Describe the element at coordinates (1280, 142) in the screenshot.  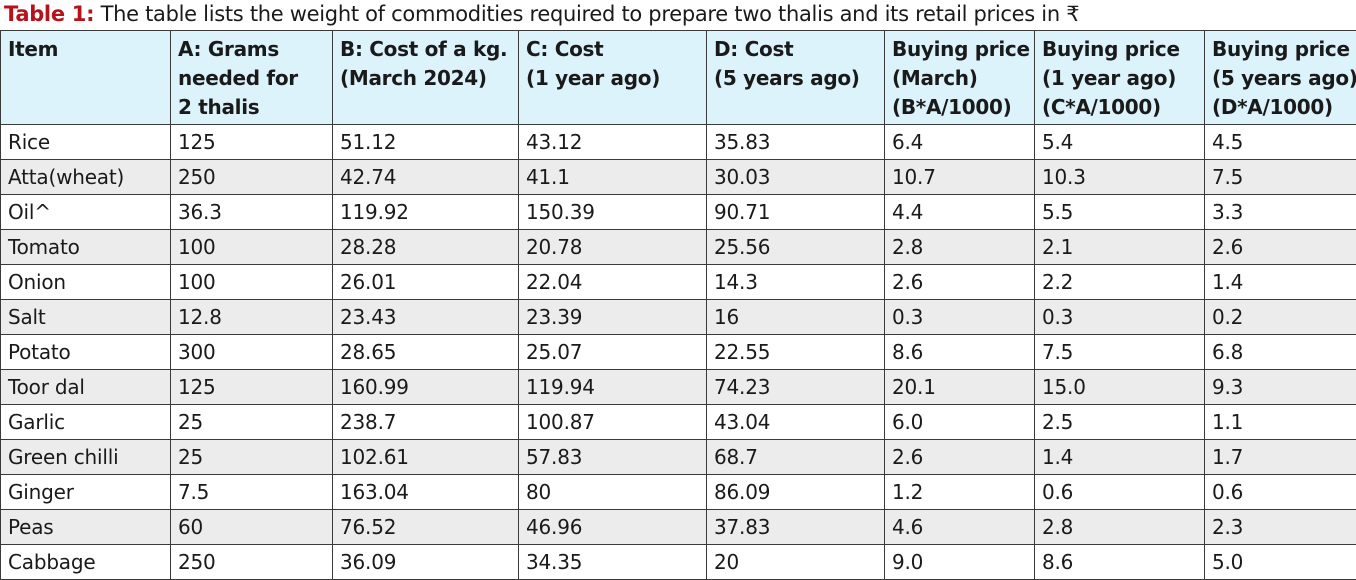
I see `value-cell: 4.5` at that location.